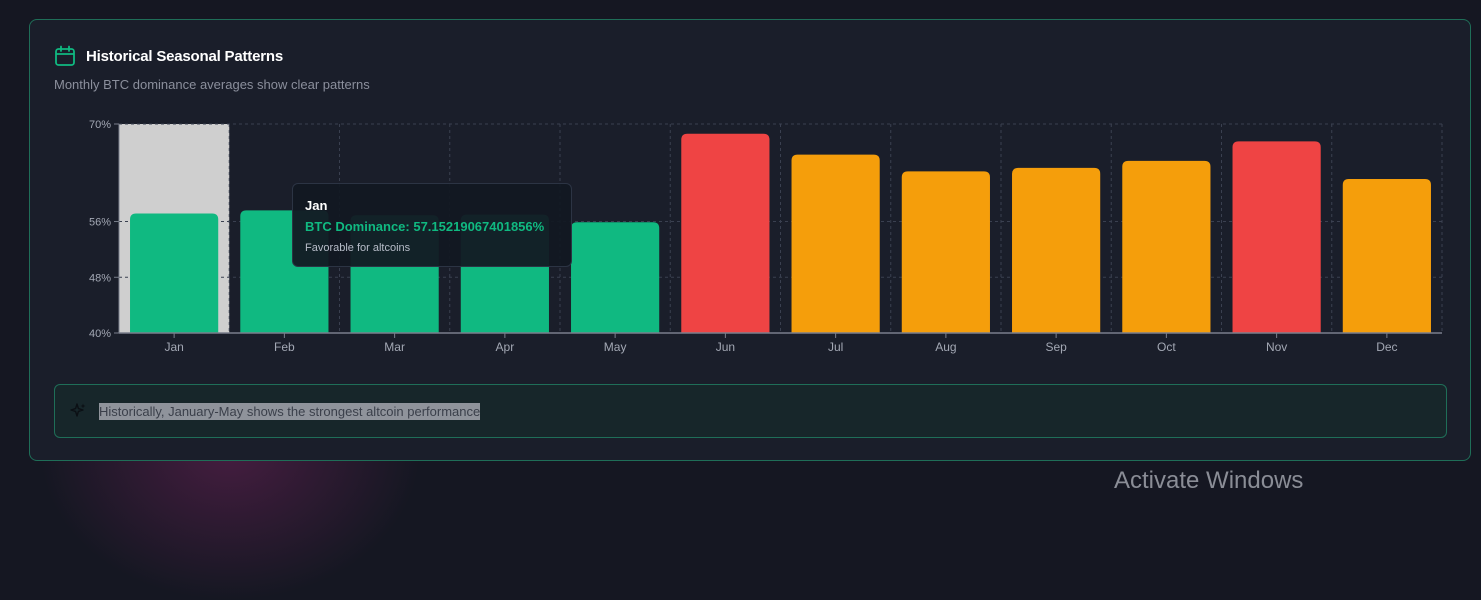  Describe the element at coordinates (1386, 256) in the screenshot. I see `bar-dec` at that location.